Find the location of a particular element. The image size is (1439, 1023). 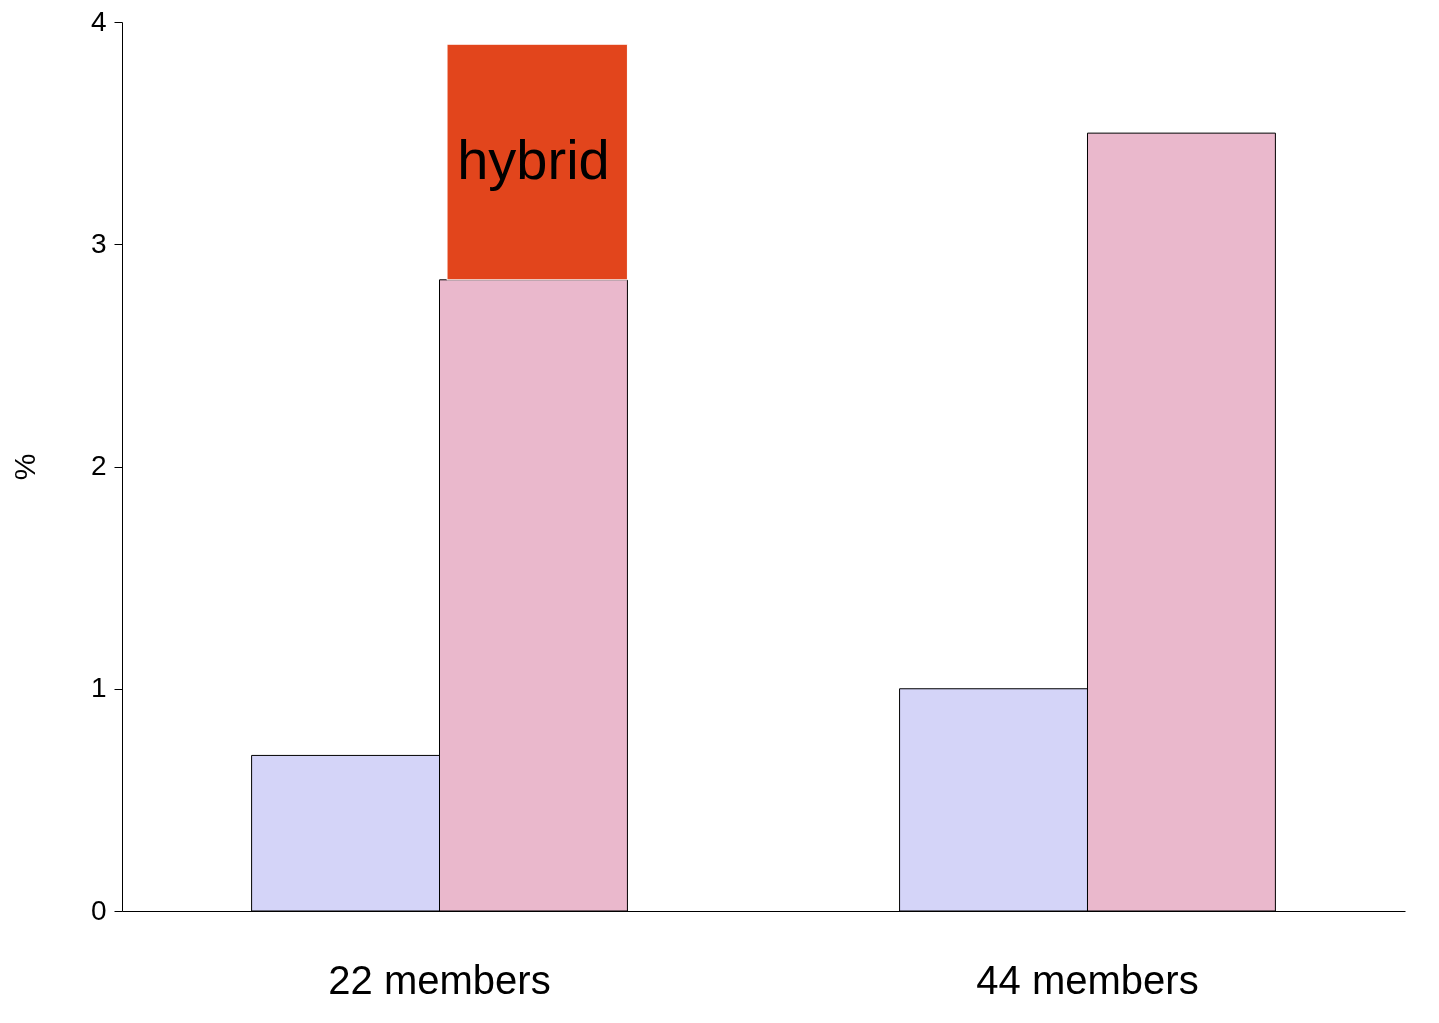

y-axis-title: % is located at coordinates (24, 467).